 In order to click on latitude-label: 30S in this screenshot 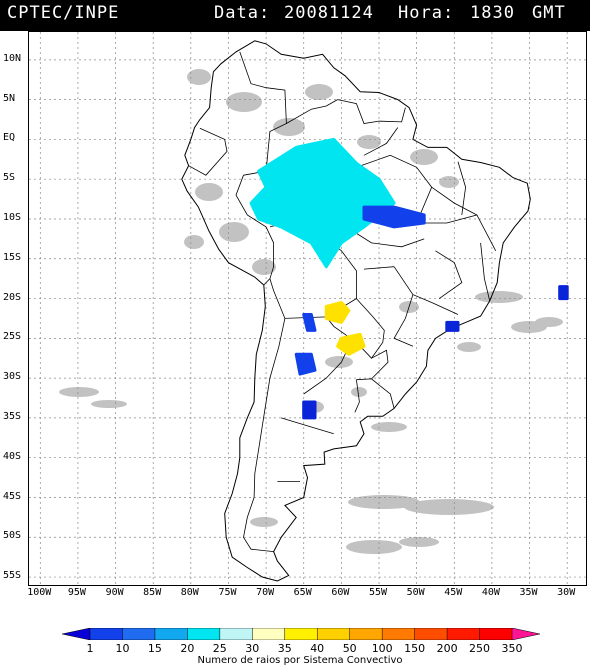, I will do `click(12, 377)`.